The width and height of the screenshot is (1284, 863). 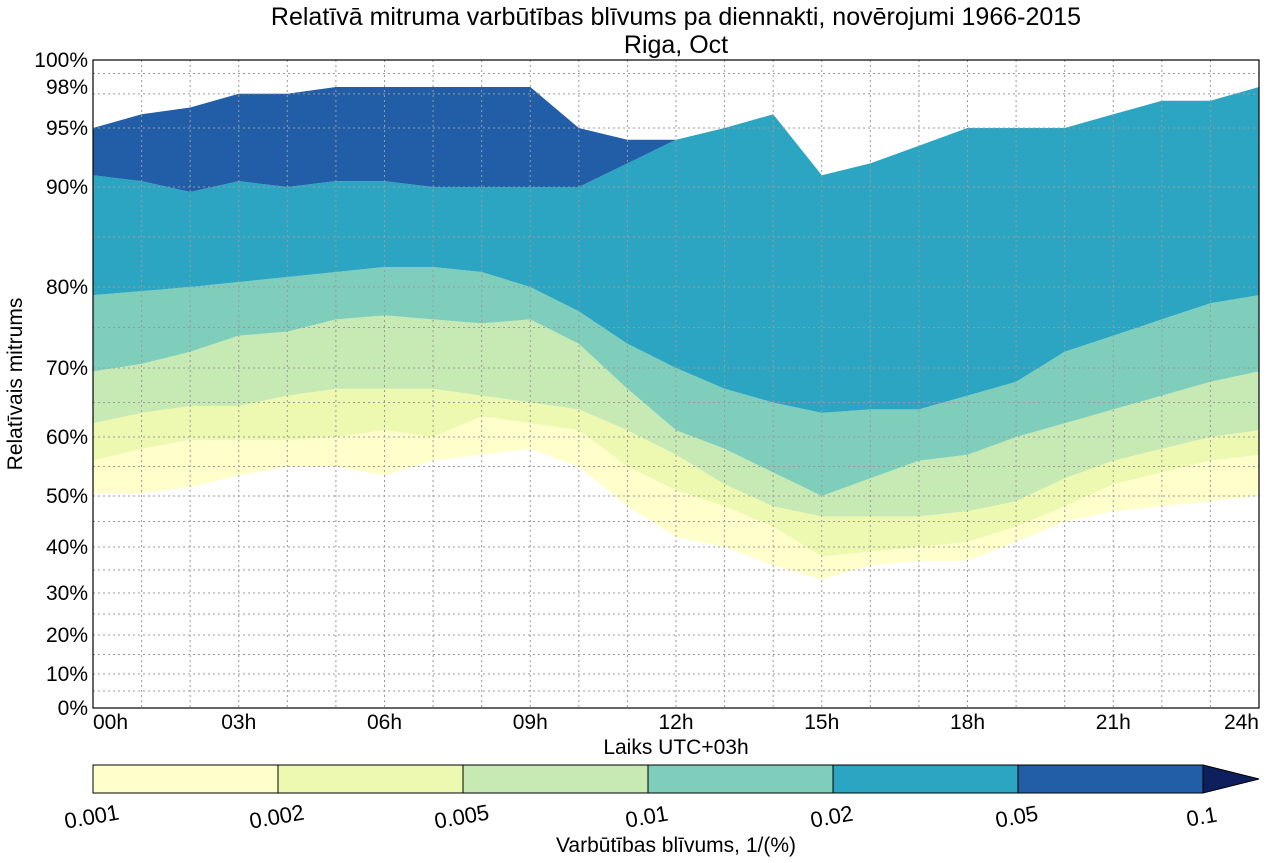 I want to click on y-tick-label: 95%, so click(x=67, y=128).